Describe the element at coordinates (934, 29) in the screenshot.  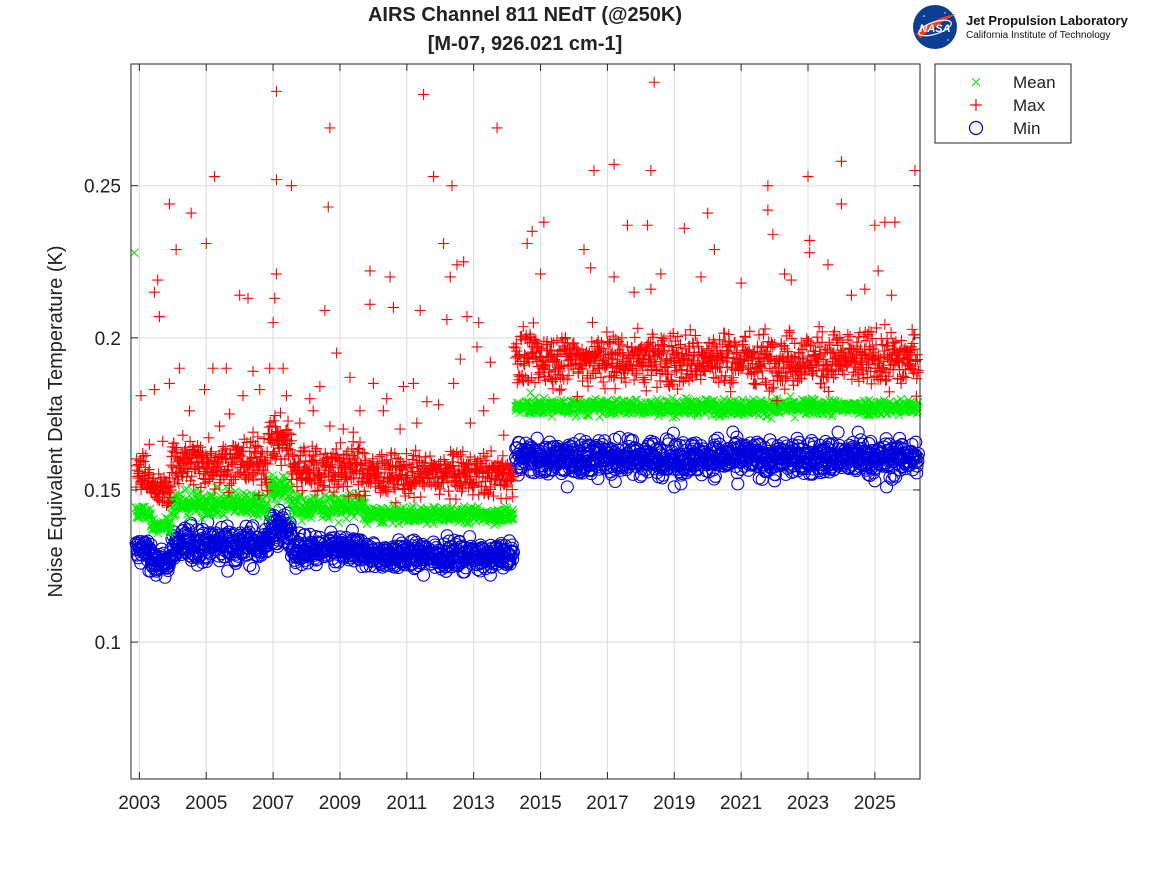
I see `nasa-wordmark: NASA` at that location.